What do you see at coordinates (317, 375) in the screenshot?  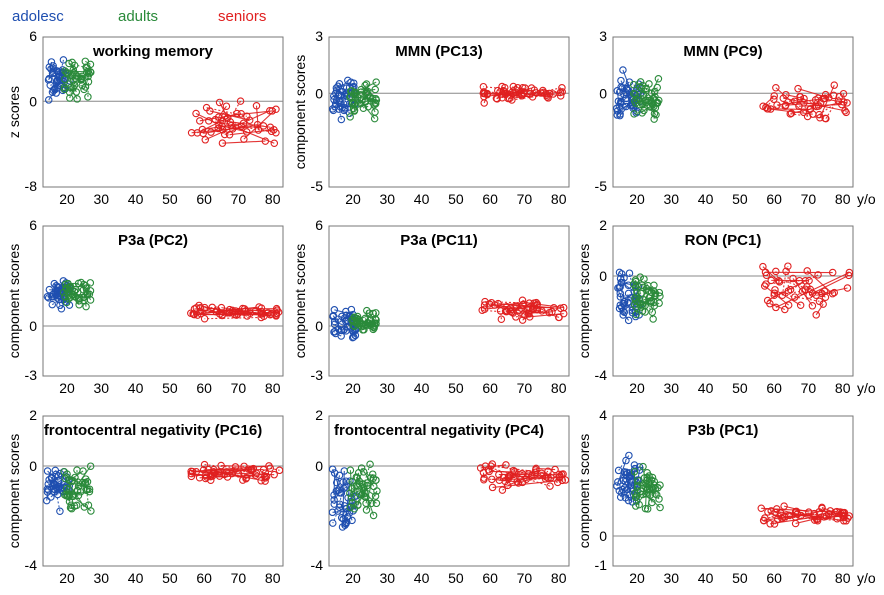 I see `y-tick-label: -3` at bounding box center [317, 375].